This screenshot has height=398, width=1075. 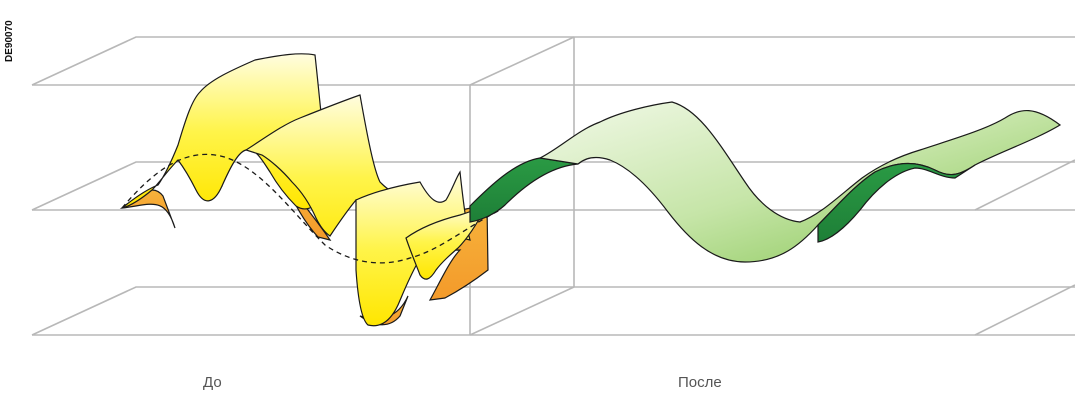 What do you see at coordinates (524, 190) in the screenshot?
I see `clean-wave-dark-edge` at bounding box center [524, 190].